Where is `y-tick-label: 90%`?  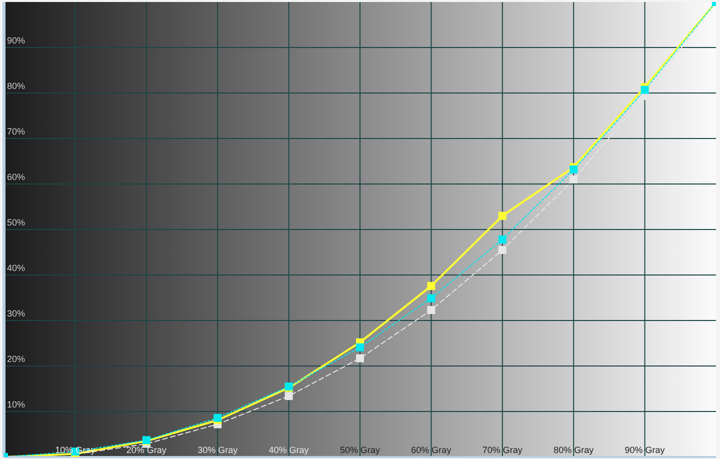 y-tick-label: 90% is located at coordinates (16, 41).